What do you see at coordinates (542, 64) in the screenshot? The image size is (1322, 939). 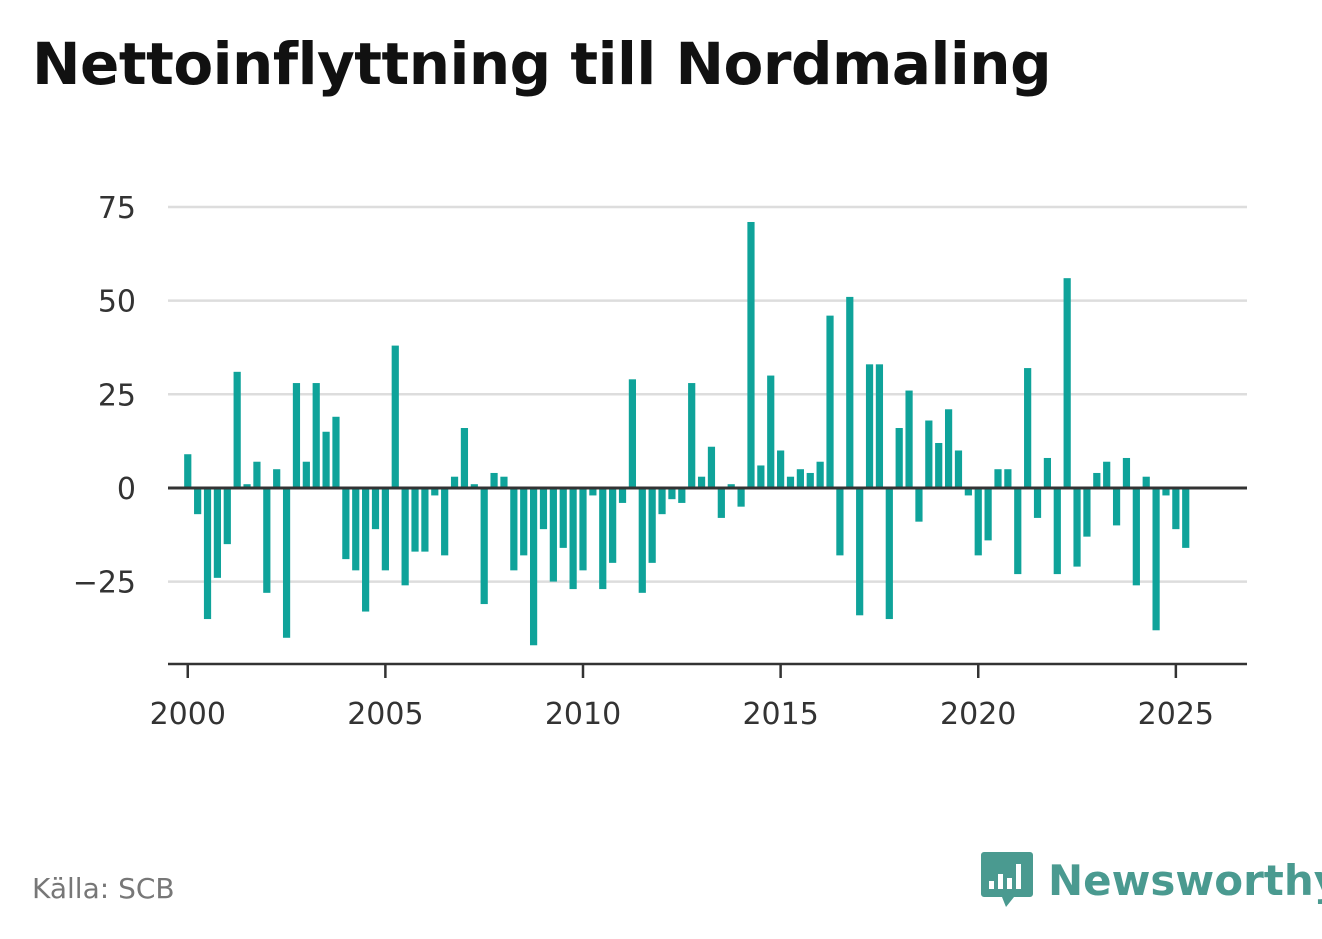 I see `chart-title: Nettoinflyttning till Nordmaling` at bounding box center [542, 64].